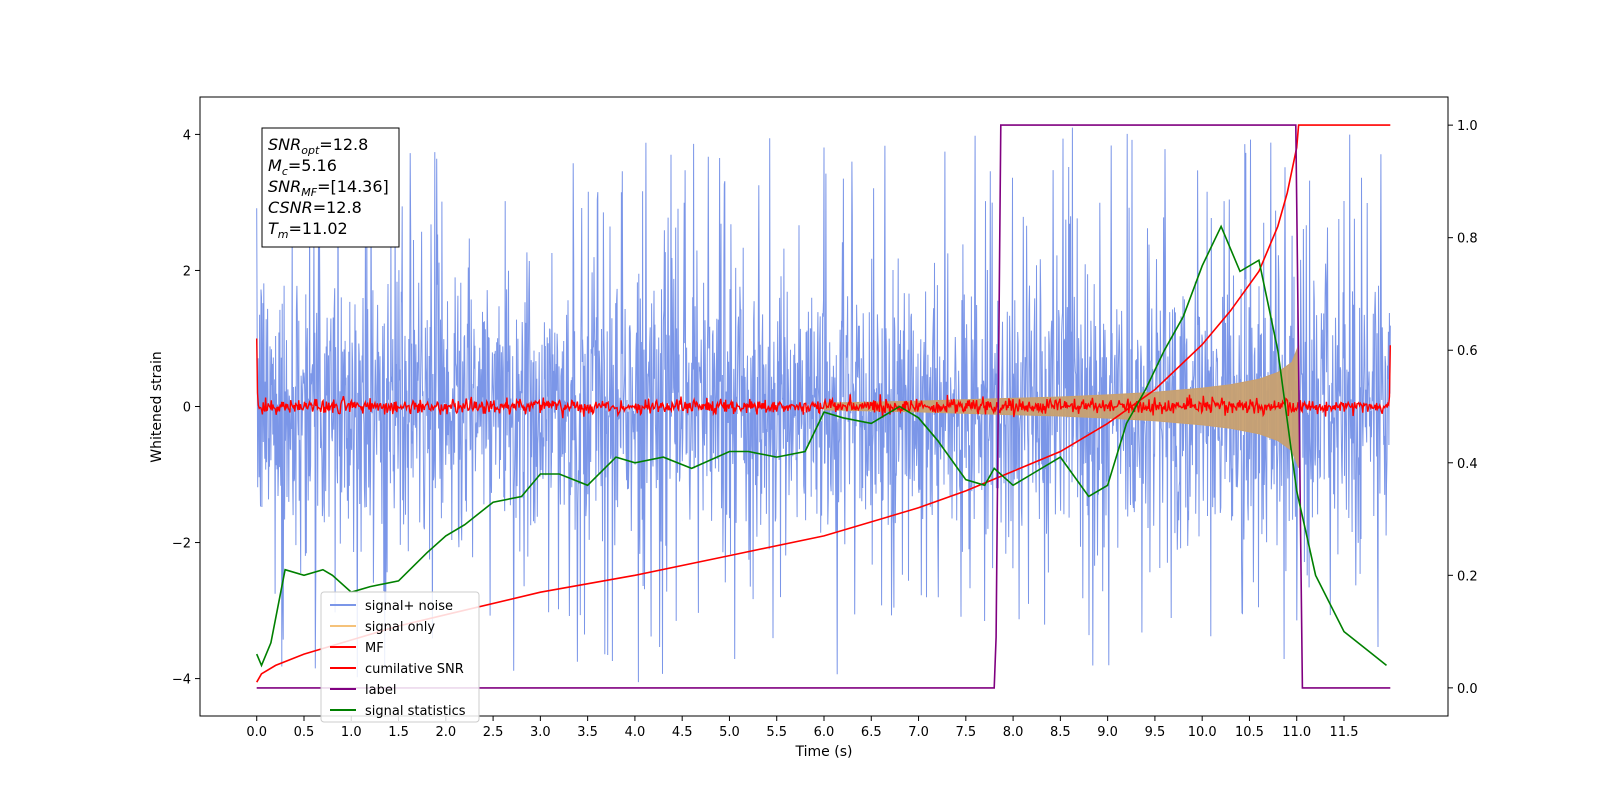 The height and width of the screenshot is (800, 1600). What do you see at coordinates (1013, 732) in the screenshot?
I see `x-tick-label: 8.0` at bounding box center [1013, 732].